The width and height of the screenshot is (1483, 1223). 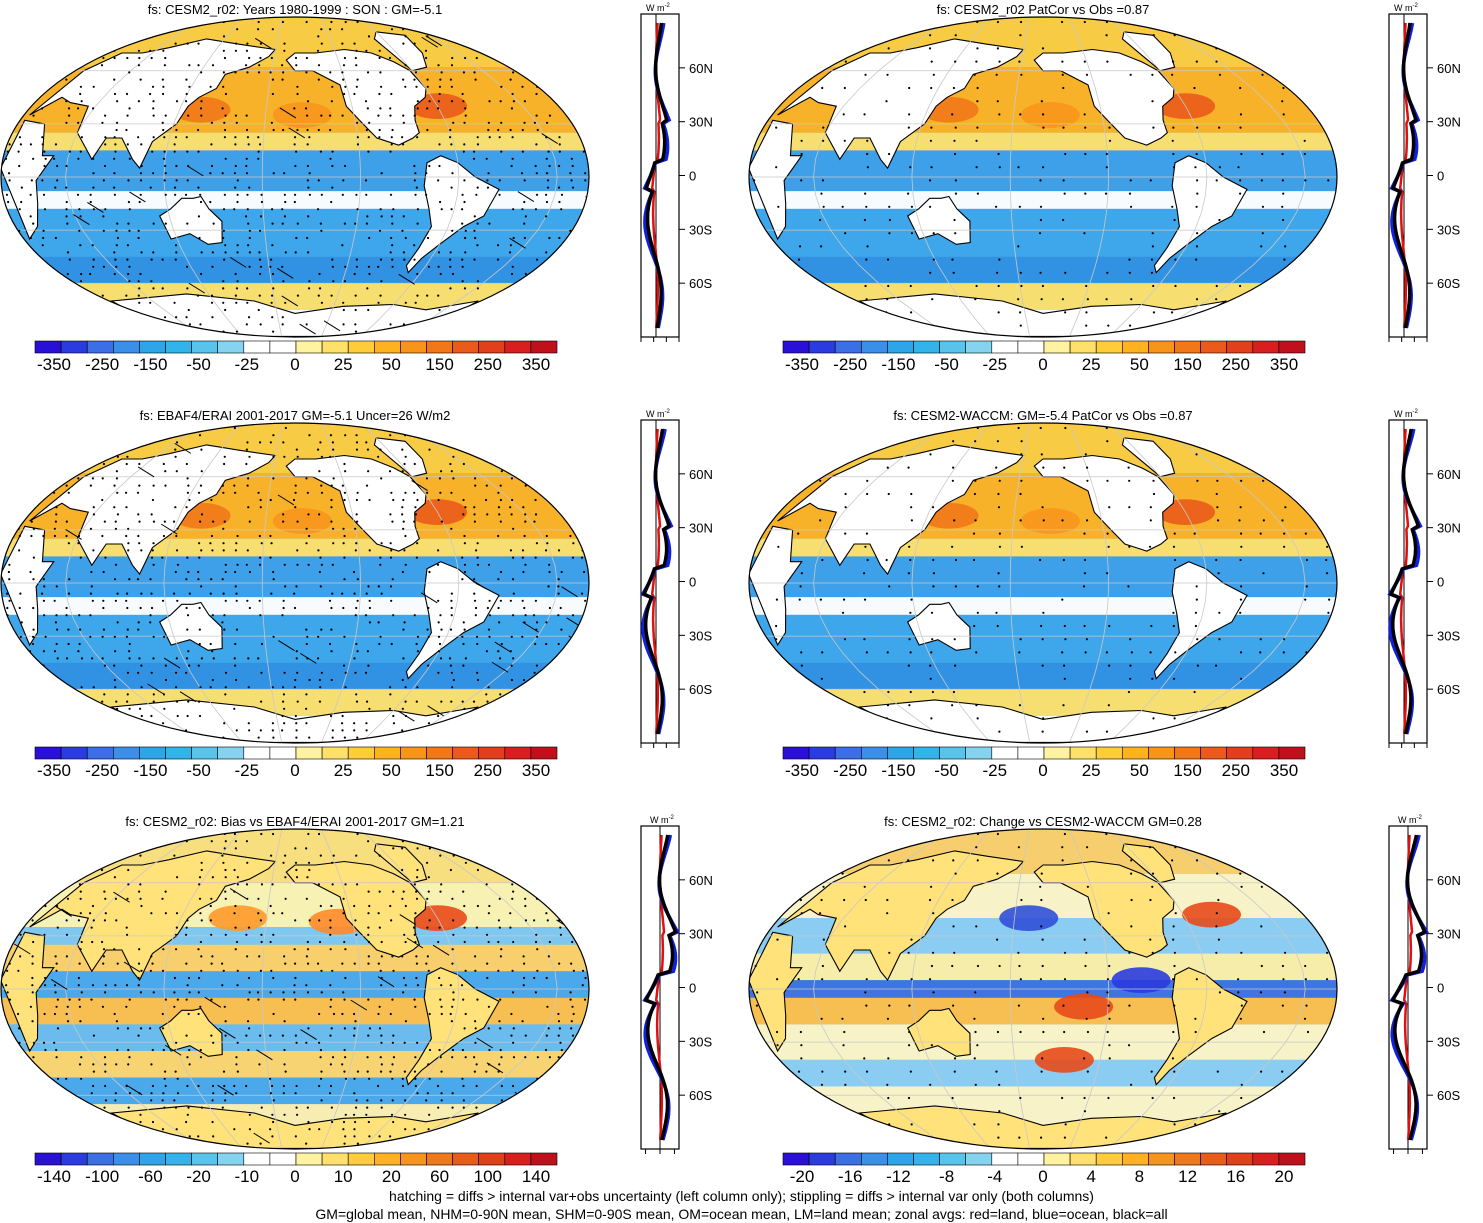 I want to click on colorbar-tick-label: -16, so click(x=850, y=1176).